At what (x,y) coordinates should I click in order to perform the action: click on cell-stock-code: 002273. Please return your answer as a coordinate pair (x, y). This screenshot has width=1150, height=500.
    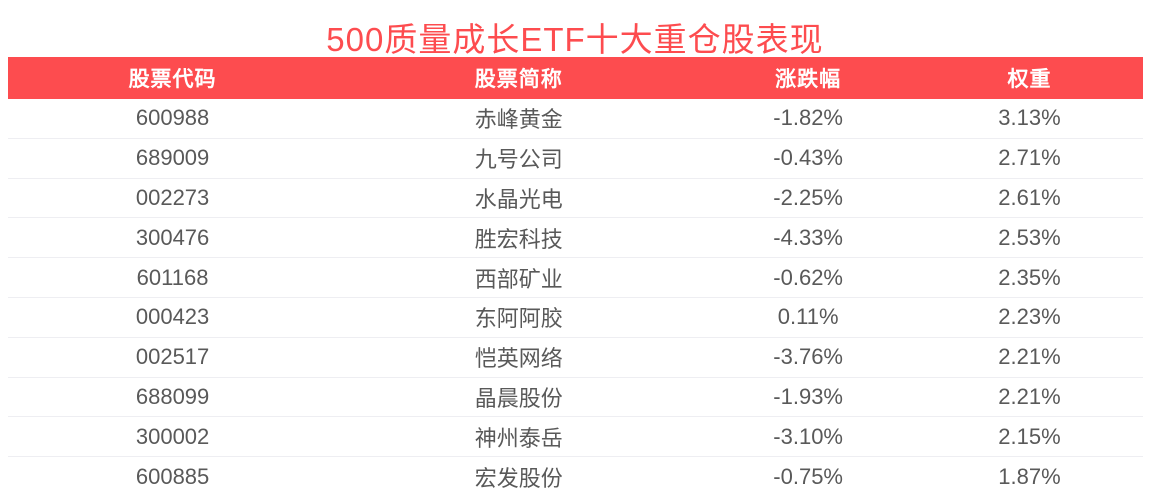
    Looking at the image, I should click on (173, 197).